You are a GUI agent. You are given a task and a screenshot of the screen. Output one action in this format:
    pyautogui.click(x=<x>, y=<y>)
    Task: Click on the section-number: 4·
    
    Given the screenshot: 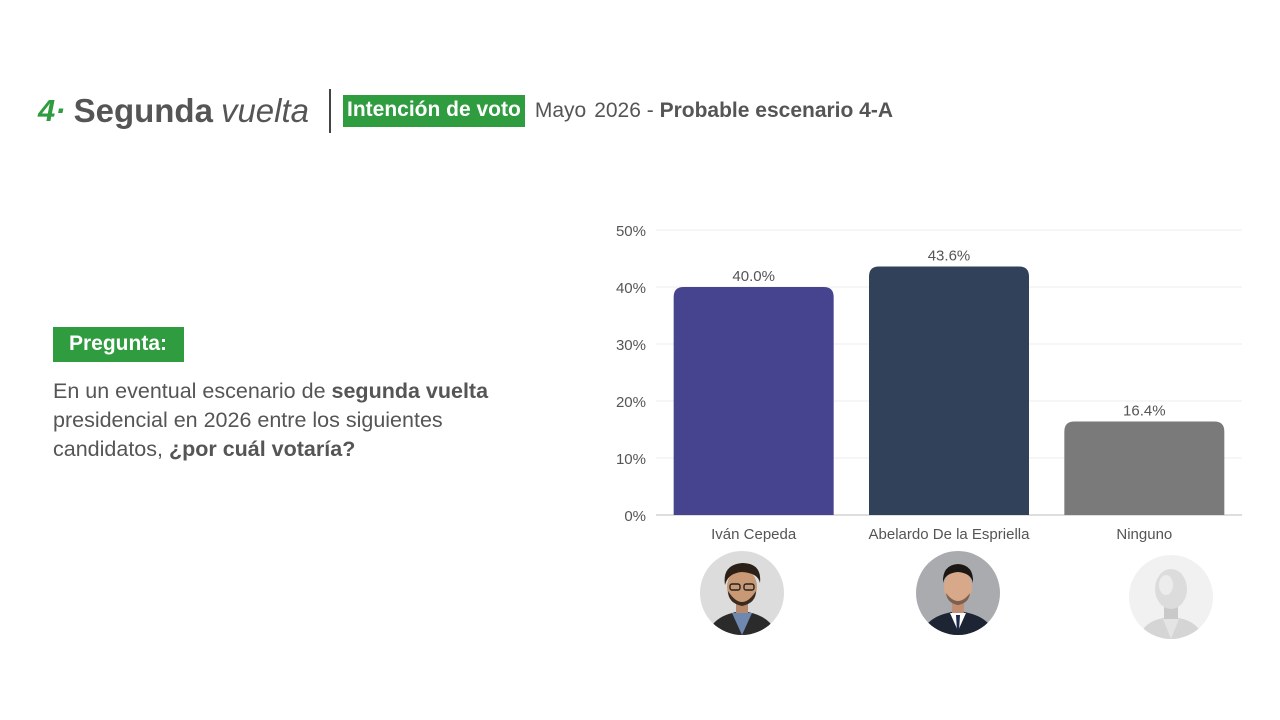 What is the action you would take?
    pyautogui.click(x=52, y=110)
    